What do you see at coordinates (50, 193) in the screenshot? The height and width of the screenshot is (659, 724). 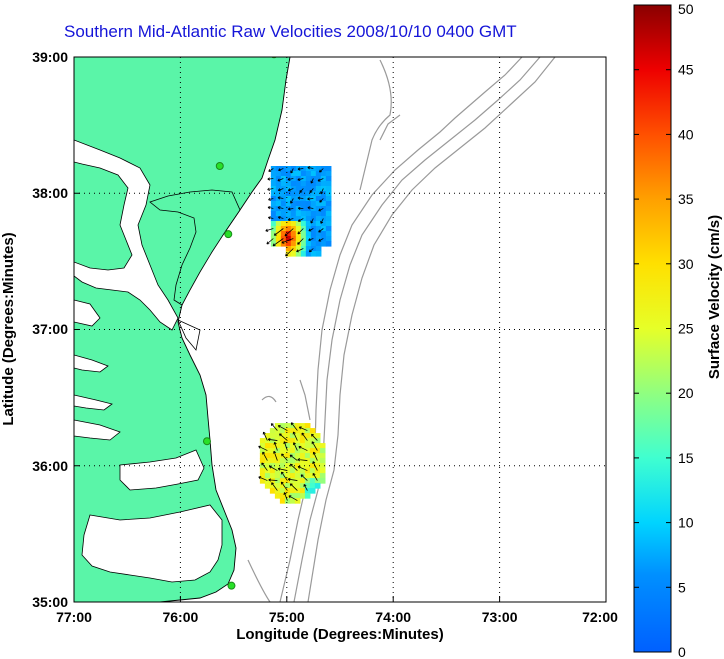 I see `y-tick-label: 38:00` at bounding box center [50, 193].